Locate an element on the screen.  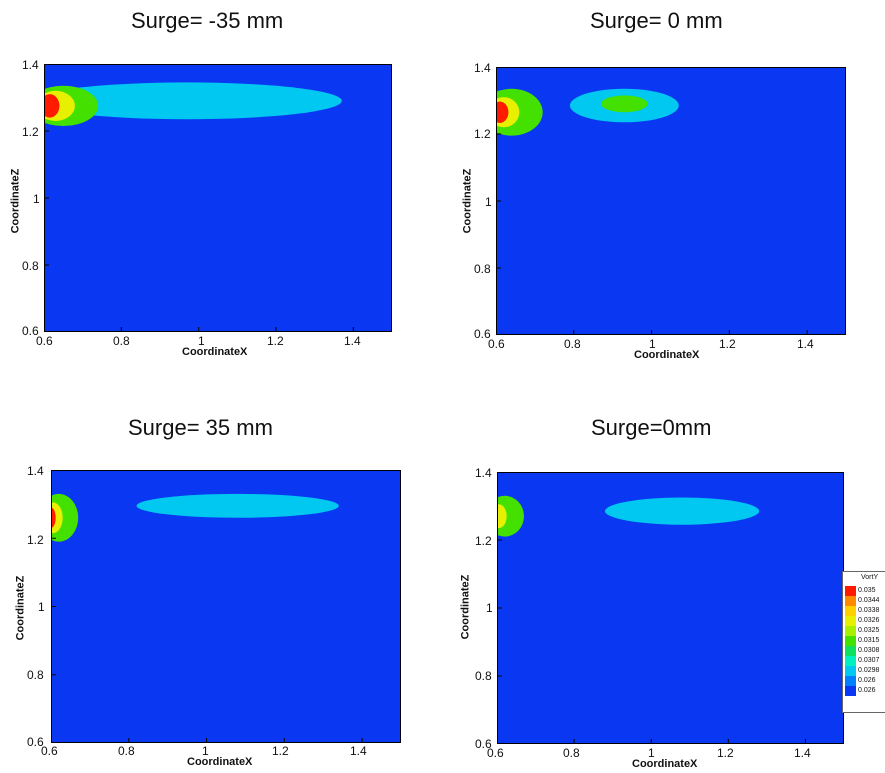
legend-entry: 0.0315 is located at coordinates (865, 641).